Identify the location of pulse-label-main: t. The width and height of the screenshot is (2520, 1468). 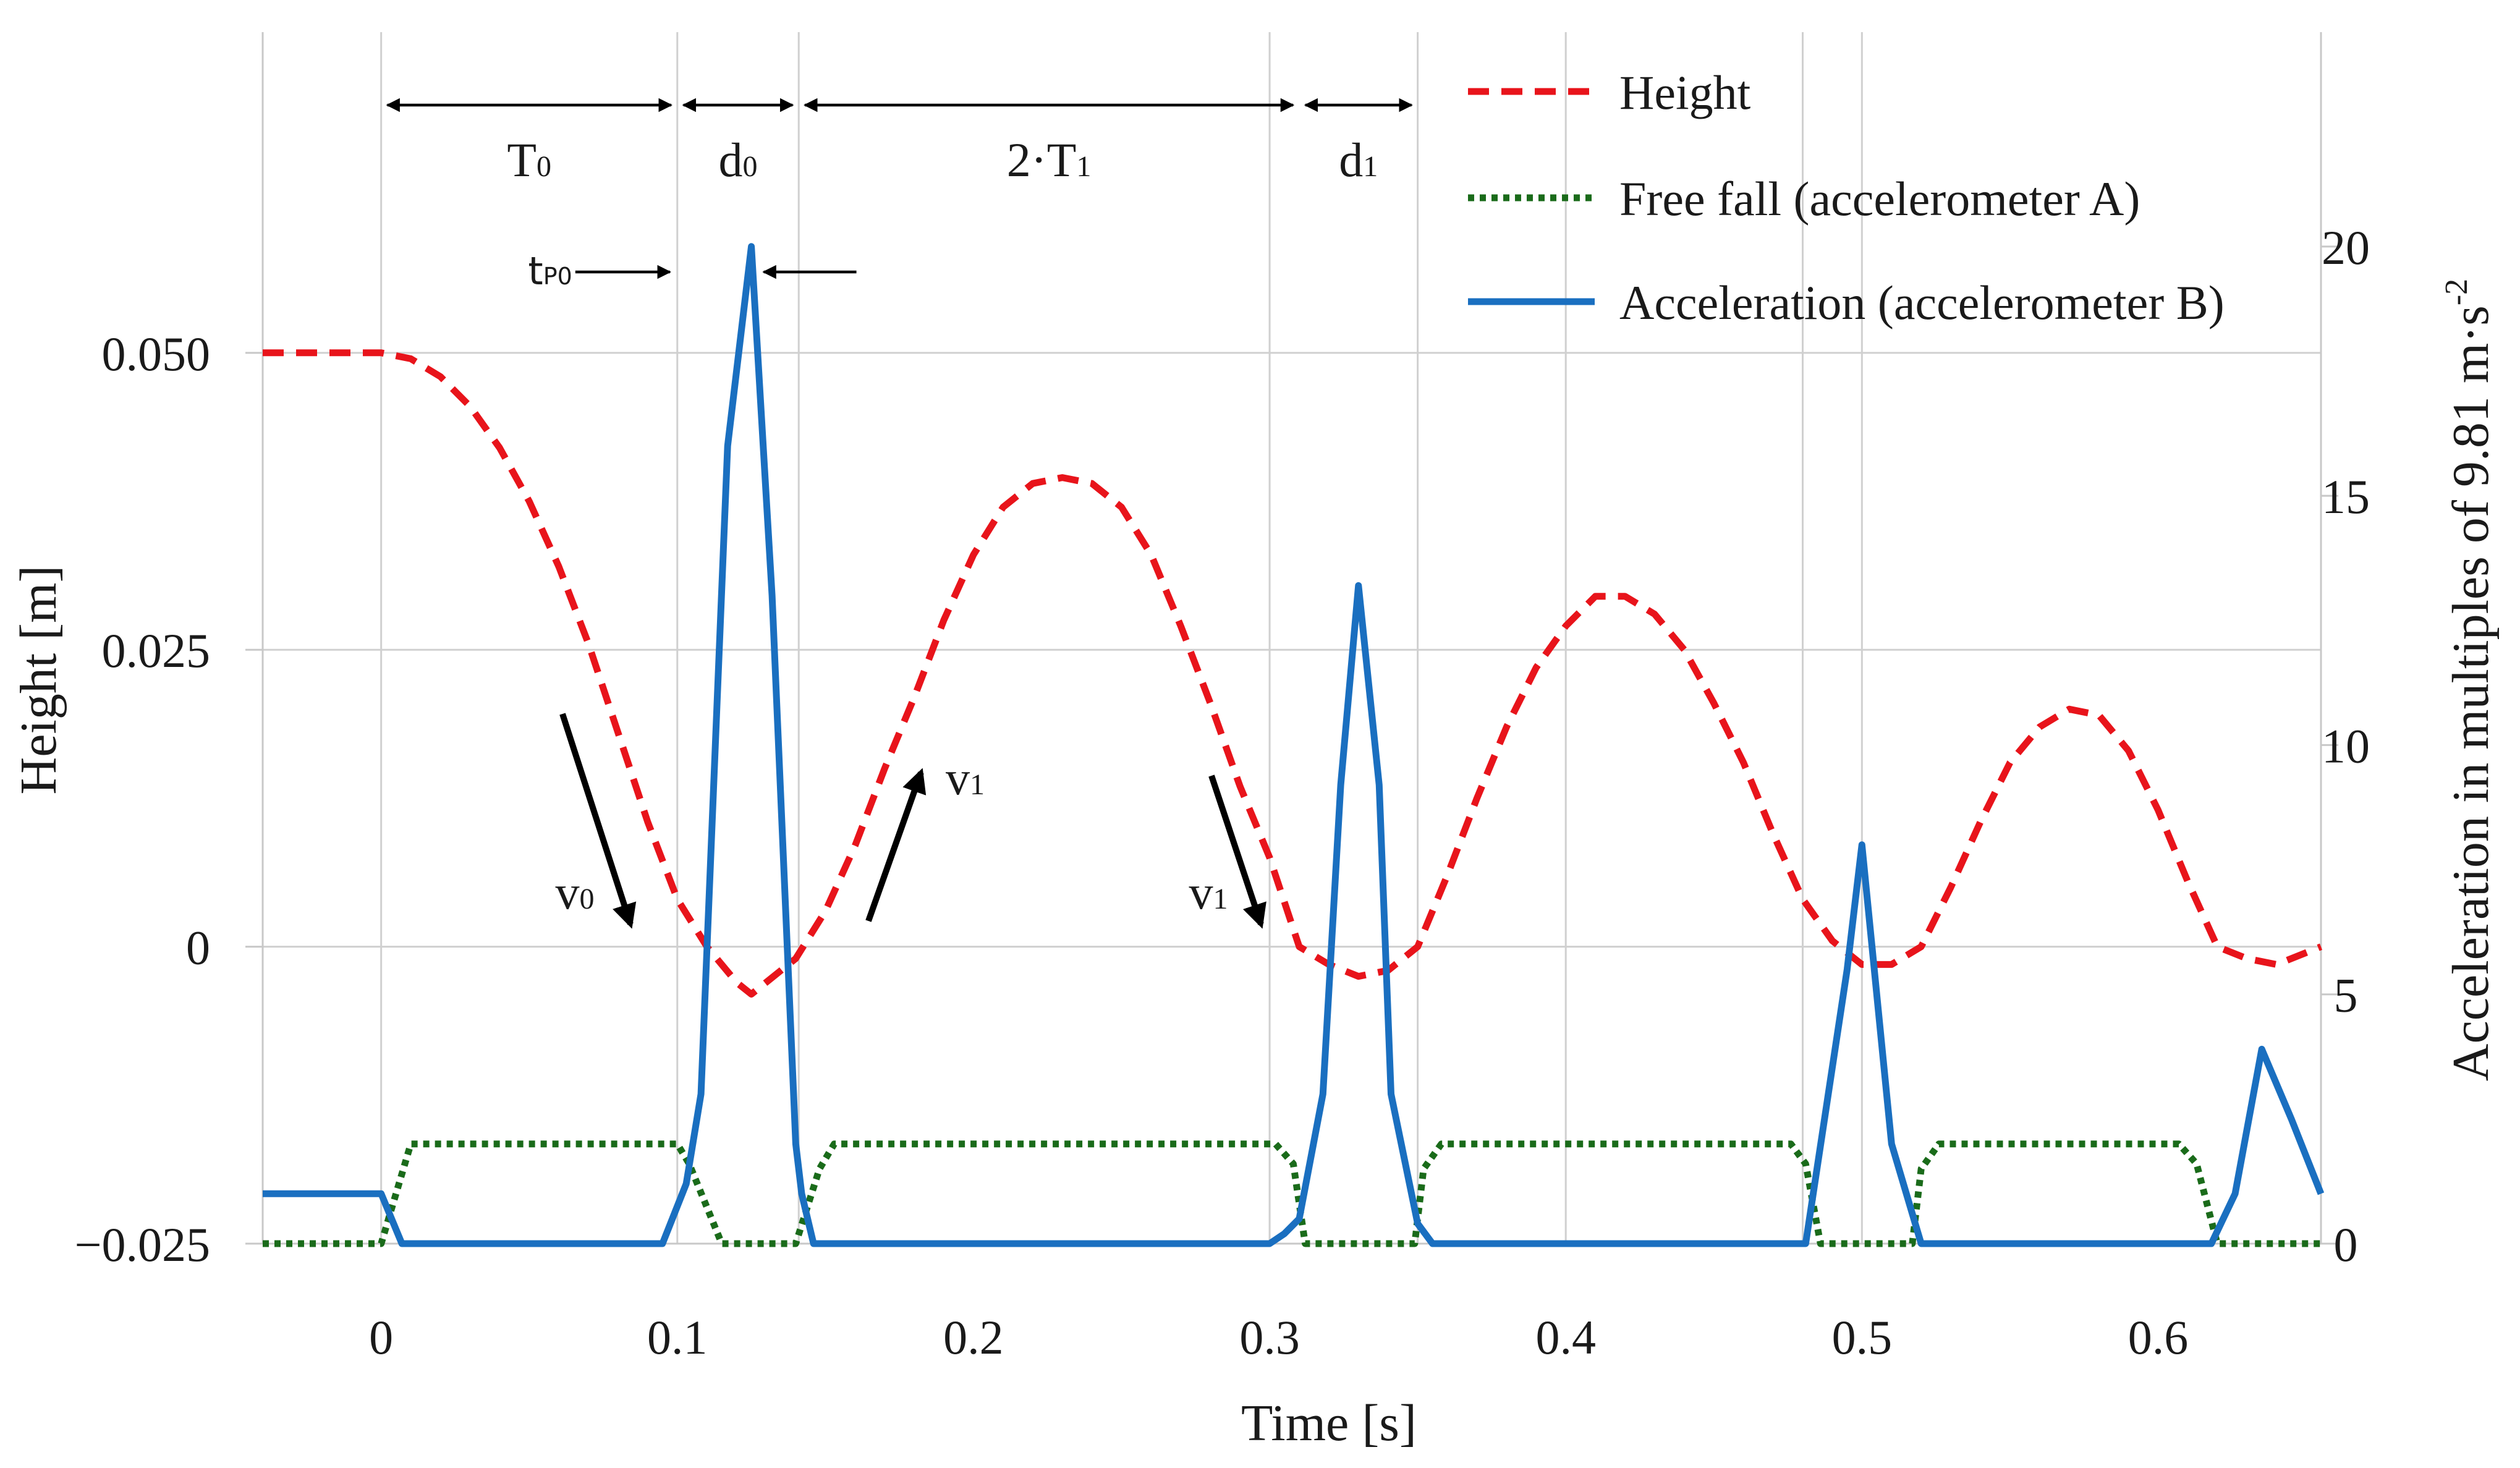
(536, 271).